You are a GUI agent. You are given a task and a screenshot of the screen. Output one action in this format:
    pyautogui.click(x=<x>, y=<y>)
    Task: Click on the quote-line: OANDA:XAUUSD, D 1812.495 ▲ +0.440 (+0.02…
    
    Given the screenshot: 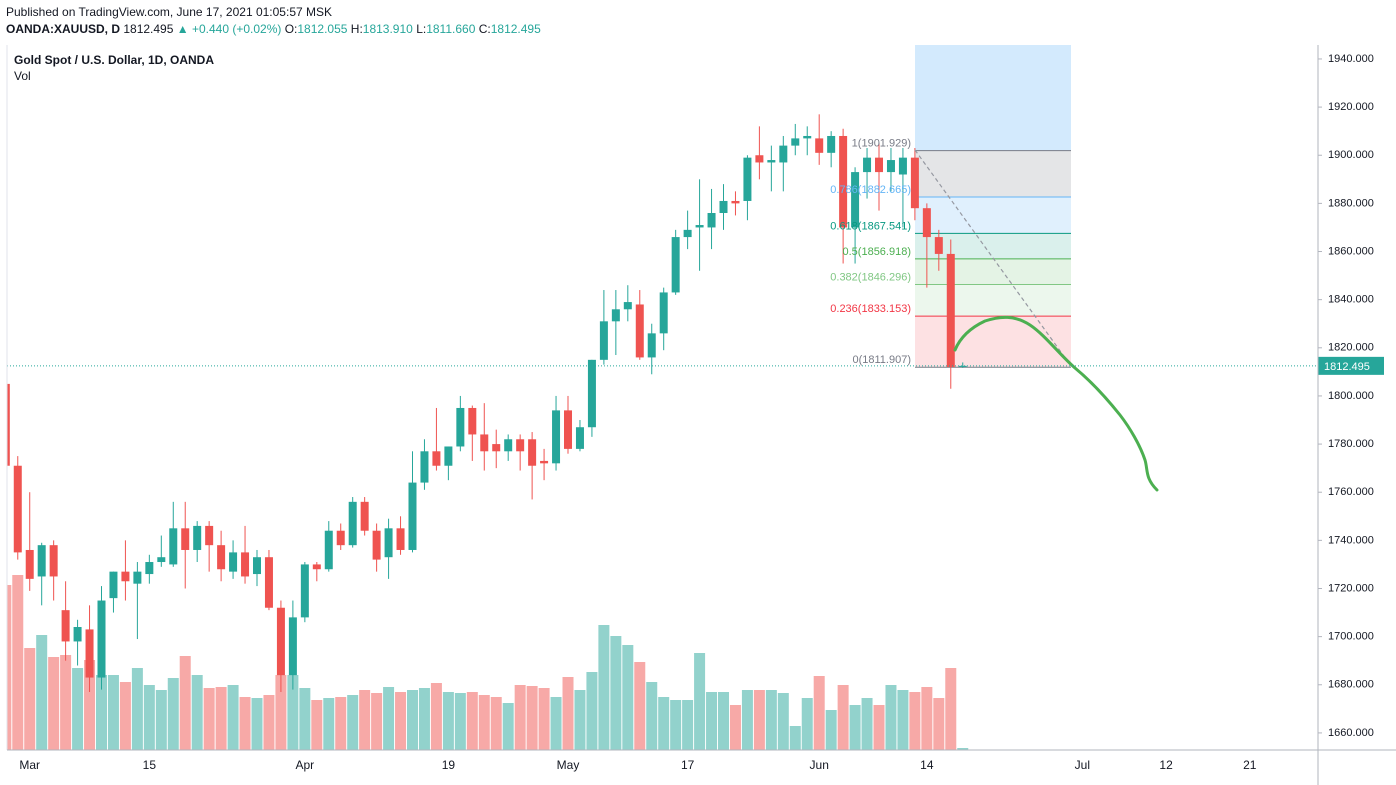 What is the action you would take?
    pyautogui.click(x=273, y=29)
    